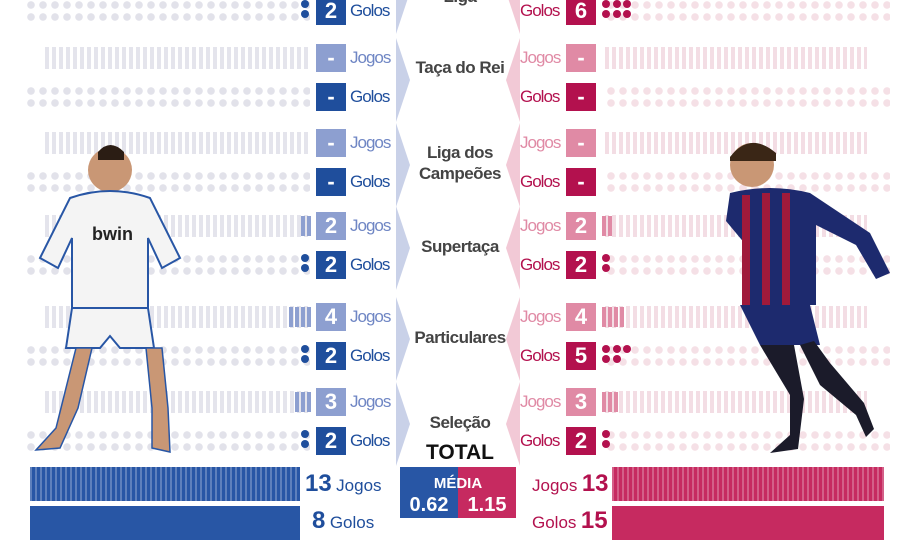  I want to click on category-label: Liga, so click(460, 3).